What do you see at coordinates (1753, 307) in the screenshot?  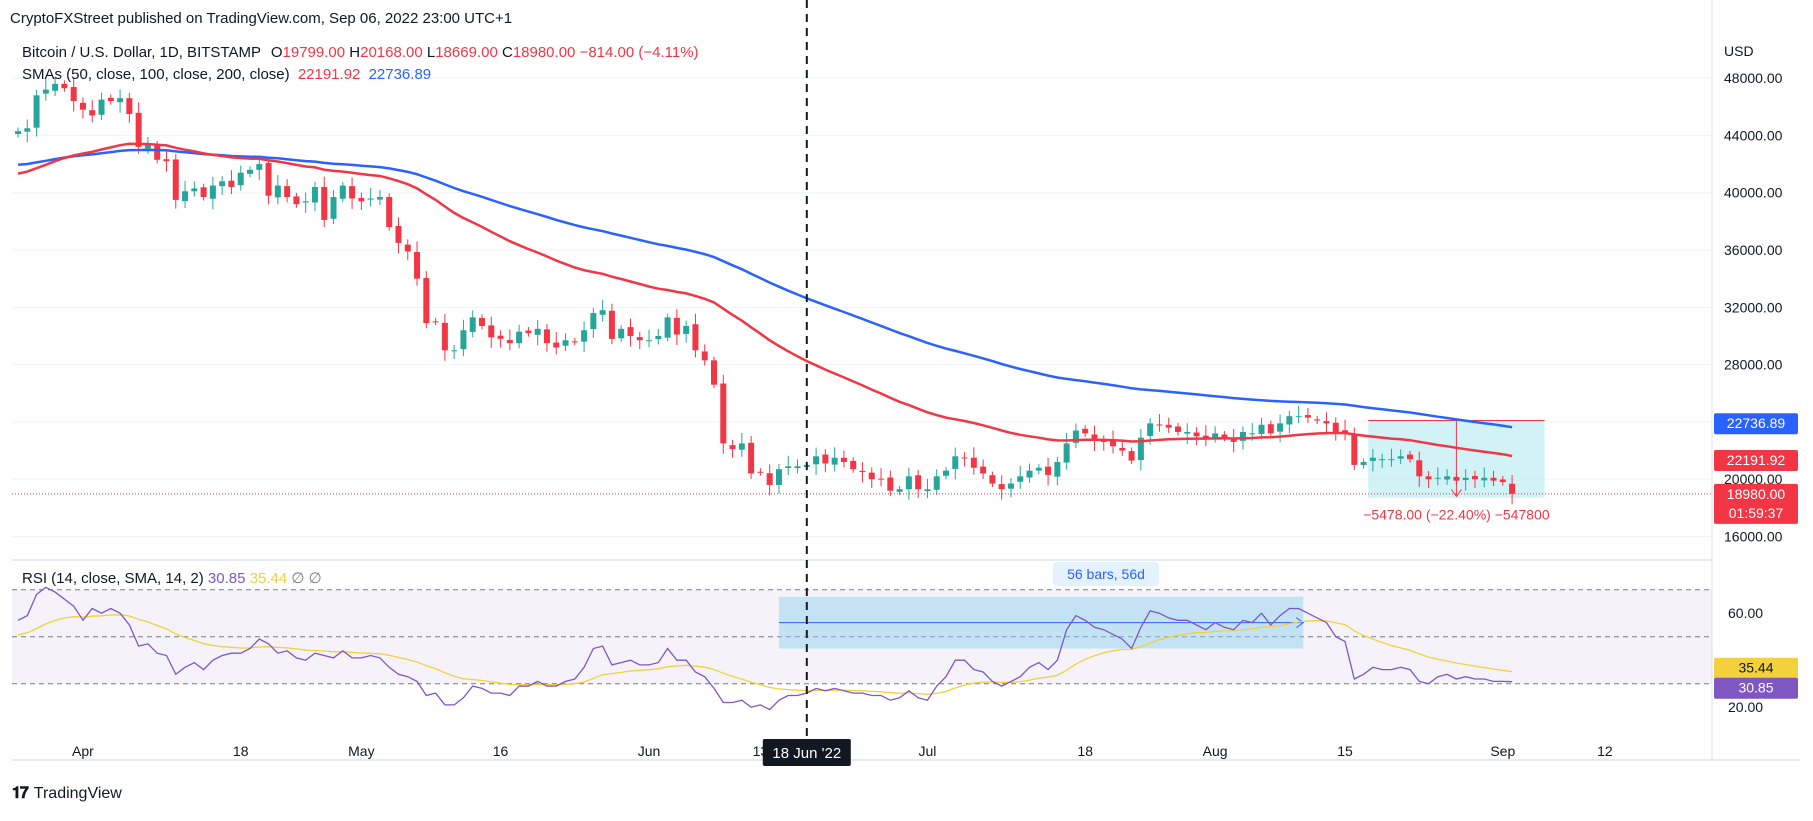 I see `y-tick-label: 32000.00` at bounding box center [1753, 307].